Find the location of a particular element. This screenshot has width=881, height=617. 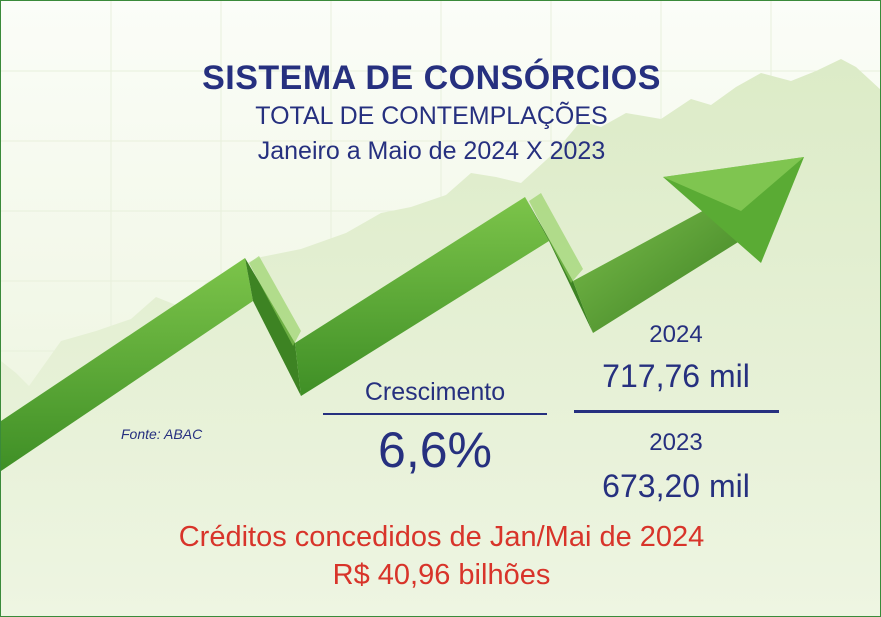

current-year-value: 717,76 mil is located at coordinates (676, 376).